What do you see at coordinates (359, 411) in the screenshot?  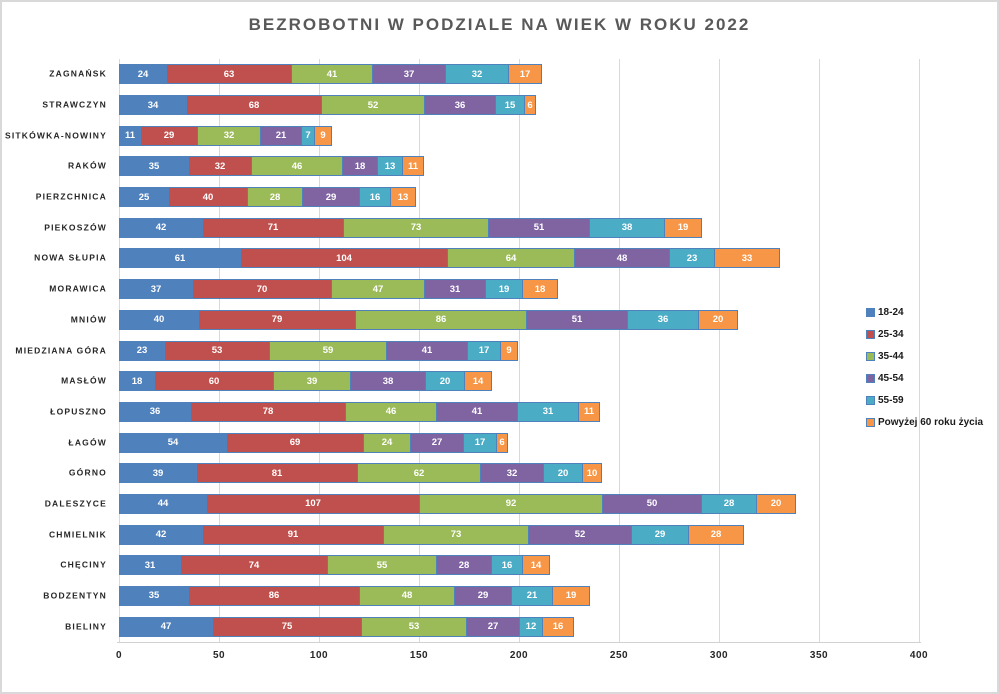 I see `bar-row: 36 78 46 41 31 11` at bounding box center [359, 411].